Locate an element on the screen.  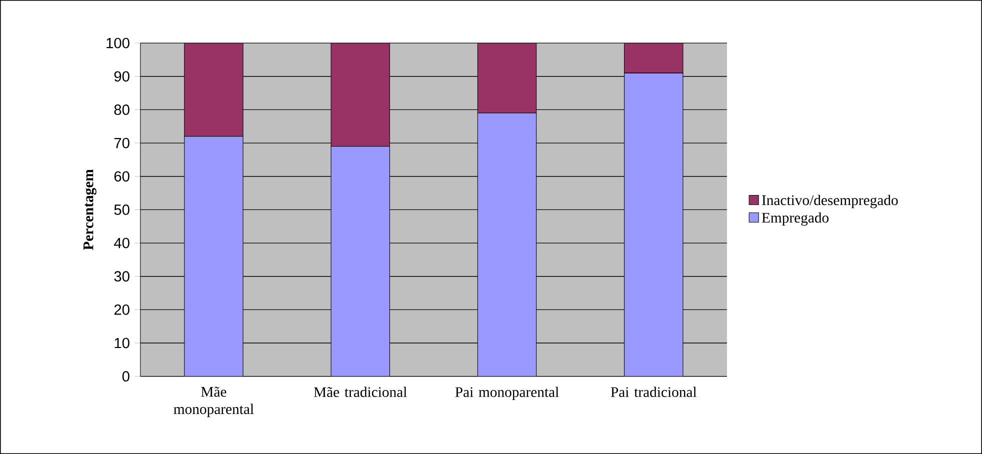
x-tick-label: Mãe tradicional is located at coordinates (360, 392).